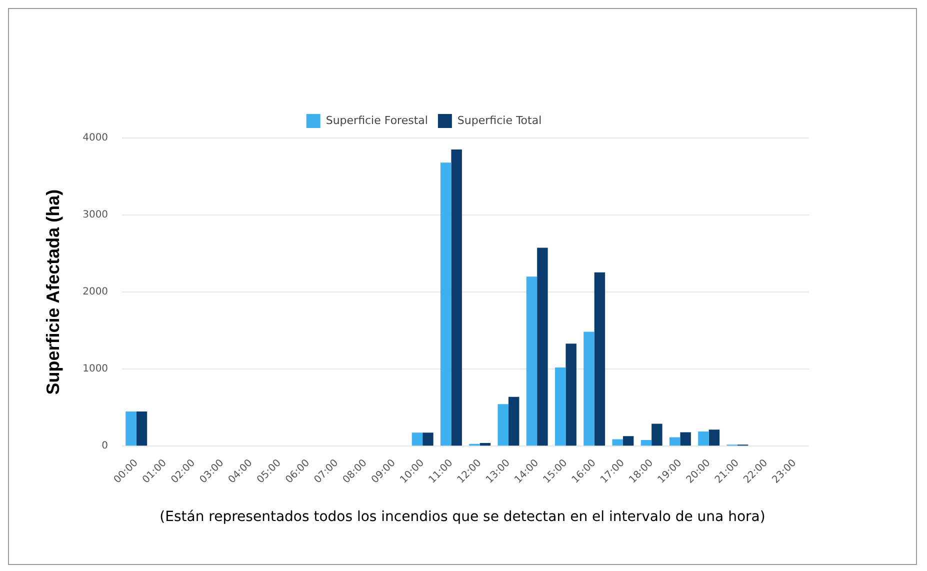  Describe the element at coordinates (95, 138) in the screenshot. I see `y-tick-label: 4000` at that location.